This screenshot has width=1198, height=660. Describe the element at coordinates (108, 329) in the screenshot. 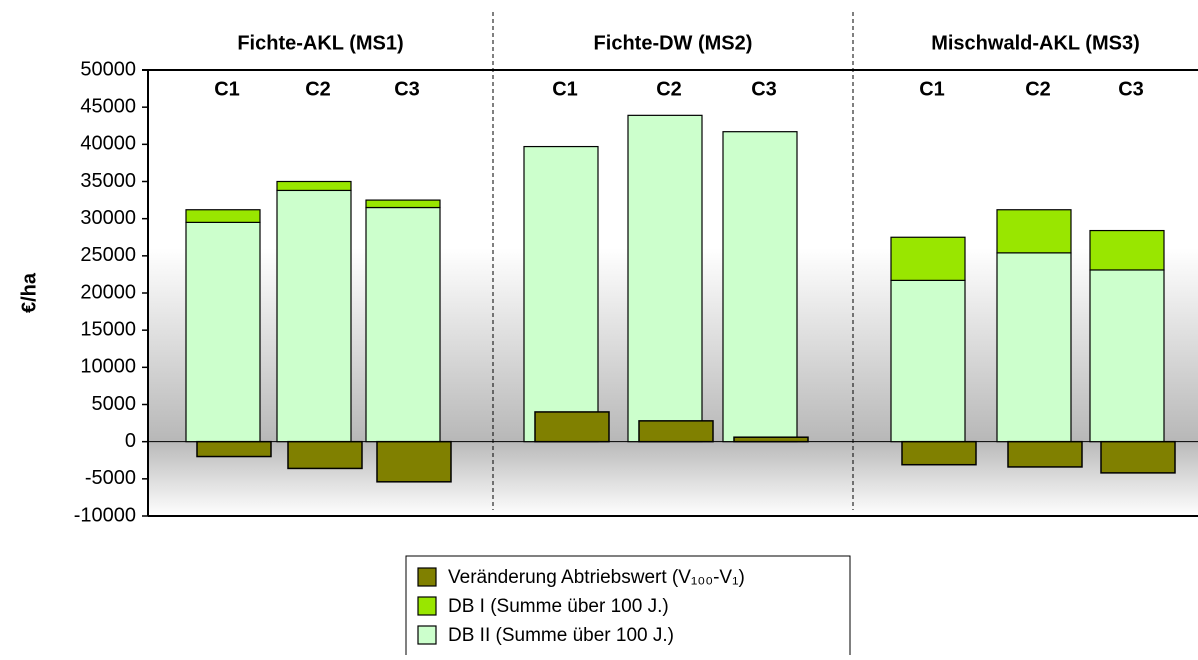

I see `y-tick-label: 15000` at that location.